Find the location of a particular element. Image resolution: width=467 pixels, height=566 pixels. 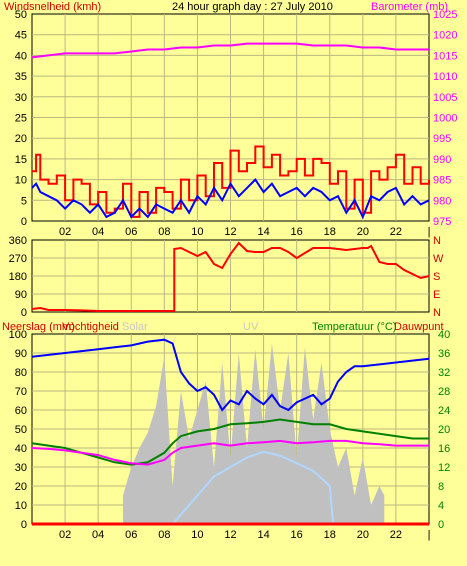

panel-3-left-axis-label-2: Vochtigheid is located at coordinates (90, 327).